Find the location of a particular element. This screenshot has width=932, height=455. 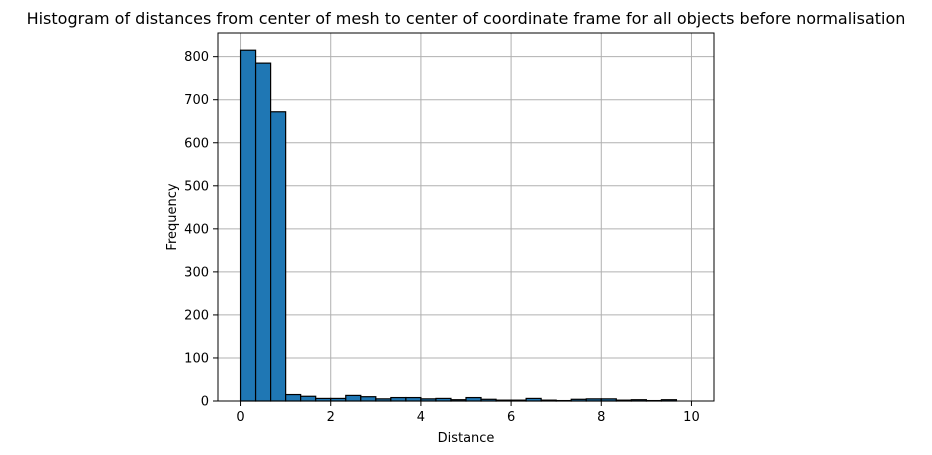

x-tick-label: 4 is located at coordinates (421, 417).